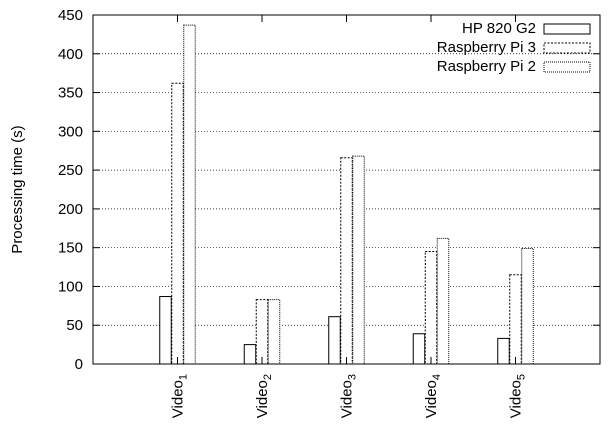  Describe the element at coordinates (70, 248) in the screenshot. I see `y-tick-label: 150` at that location.